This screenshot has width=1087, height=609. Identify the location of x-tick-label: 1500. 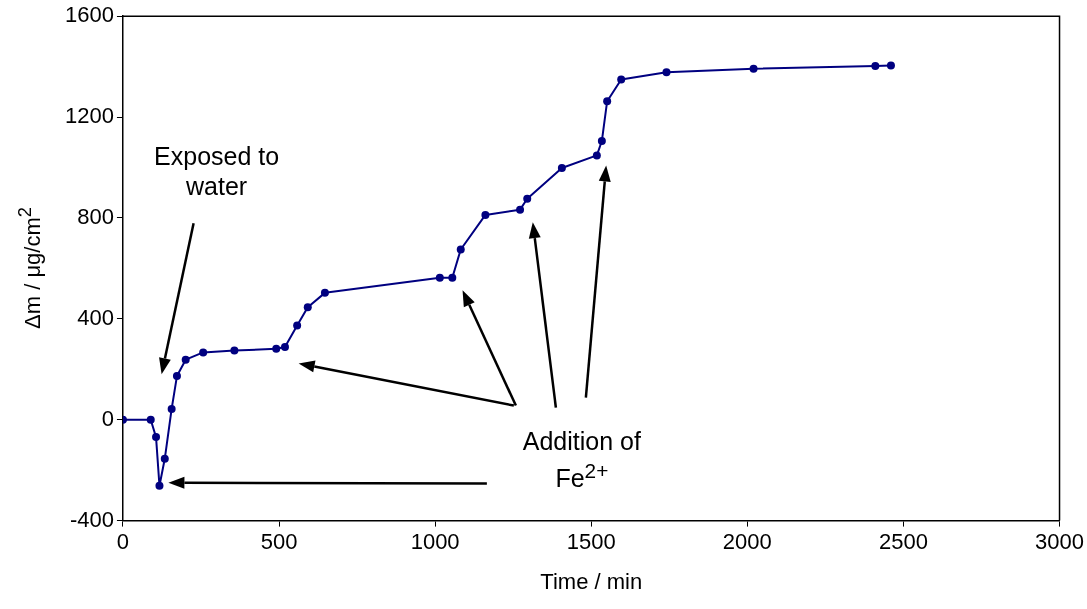
(591, 541).